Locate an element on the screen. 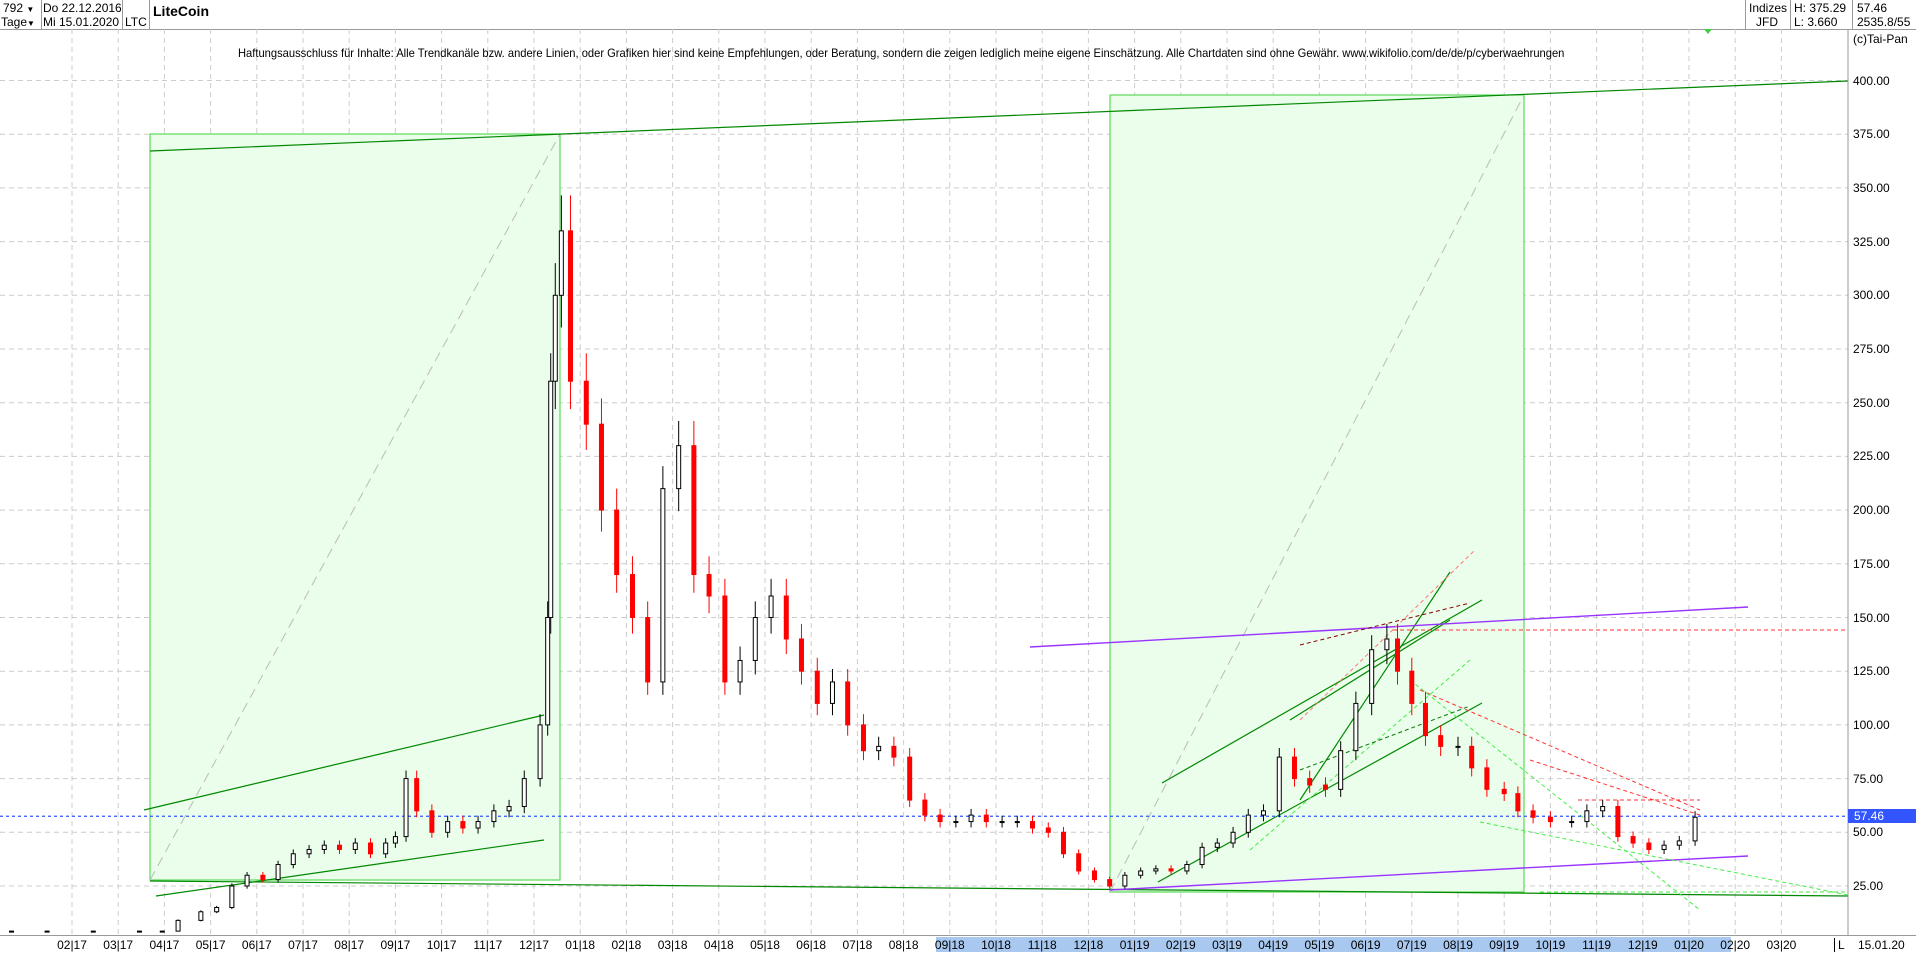  purple-upper-line is located at coordinates (1389, 627).